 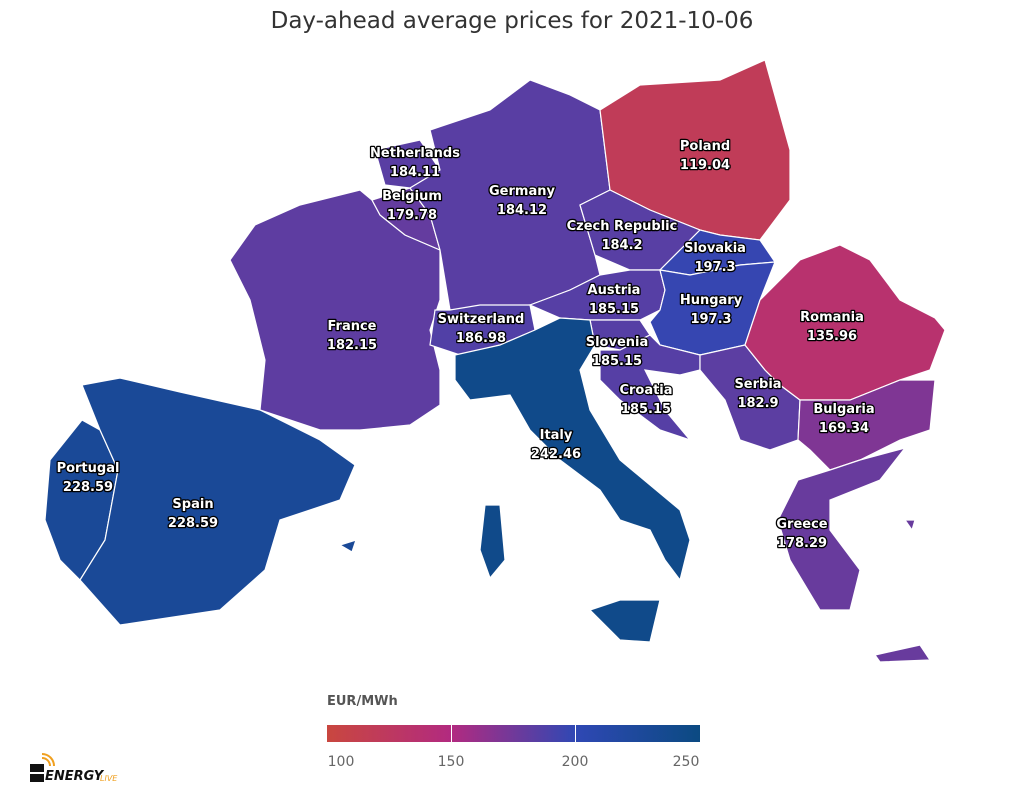 What do you see at coordinates (481, 319) in the screenshot?
I see `region-name-label: Switzerland` at bounding box center [481, 319].